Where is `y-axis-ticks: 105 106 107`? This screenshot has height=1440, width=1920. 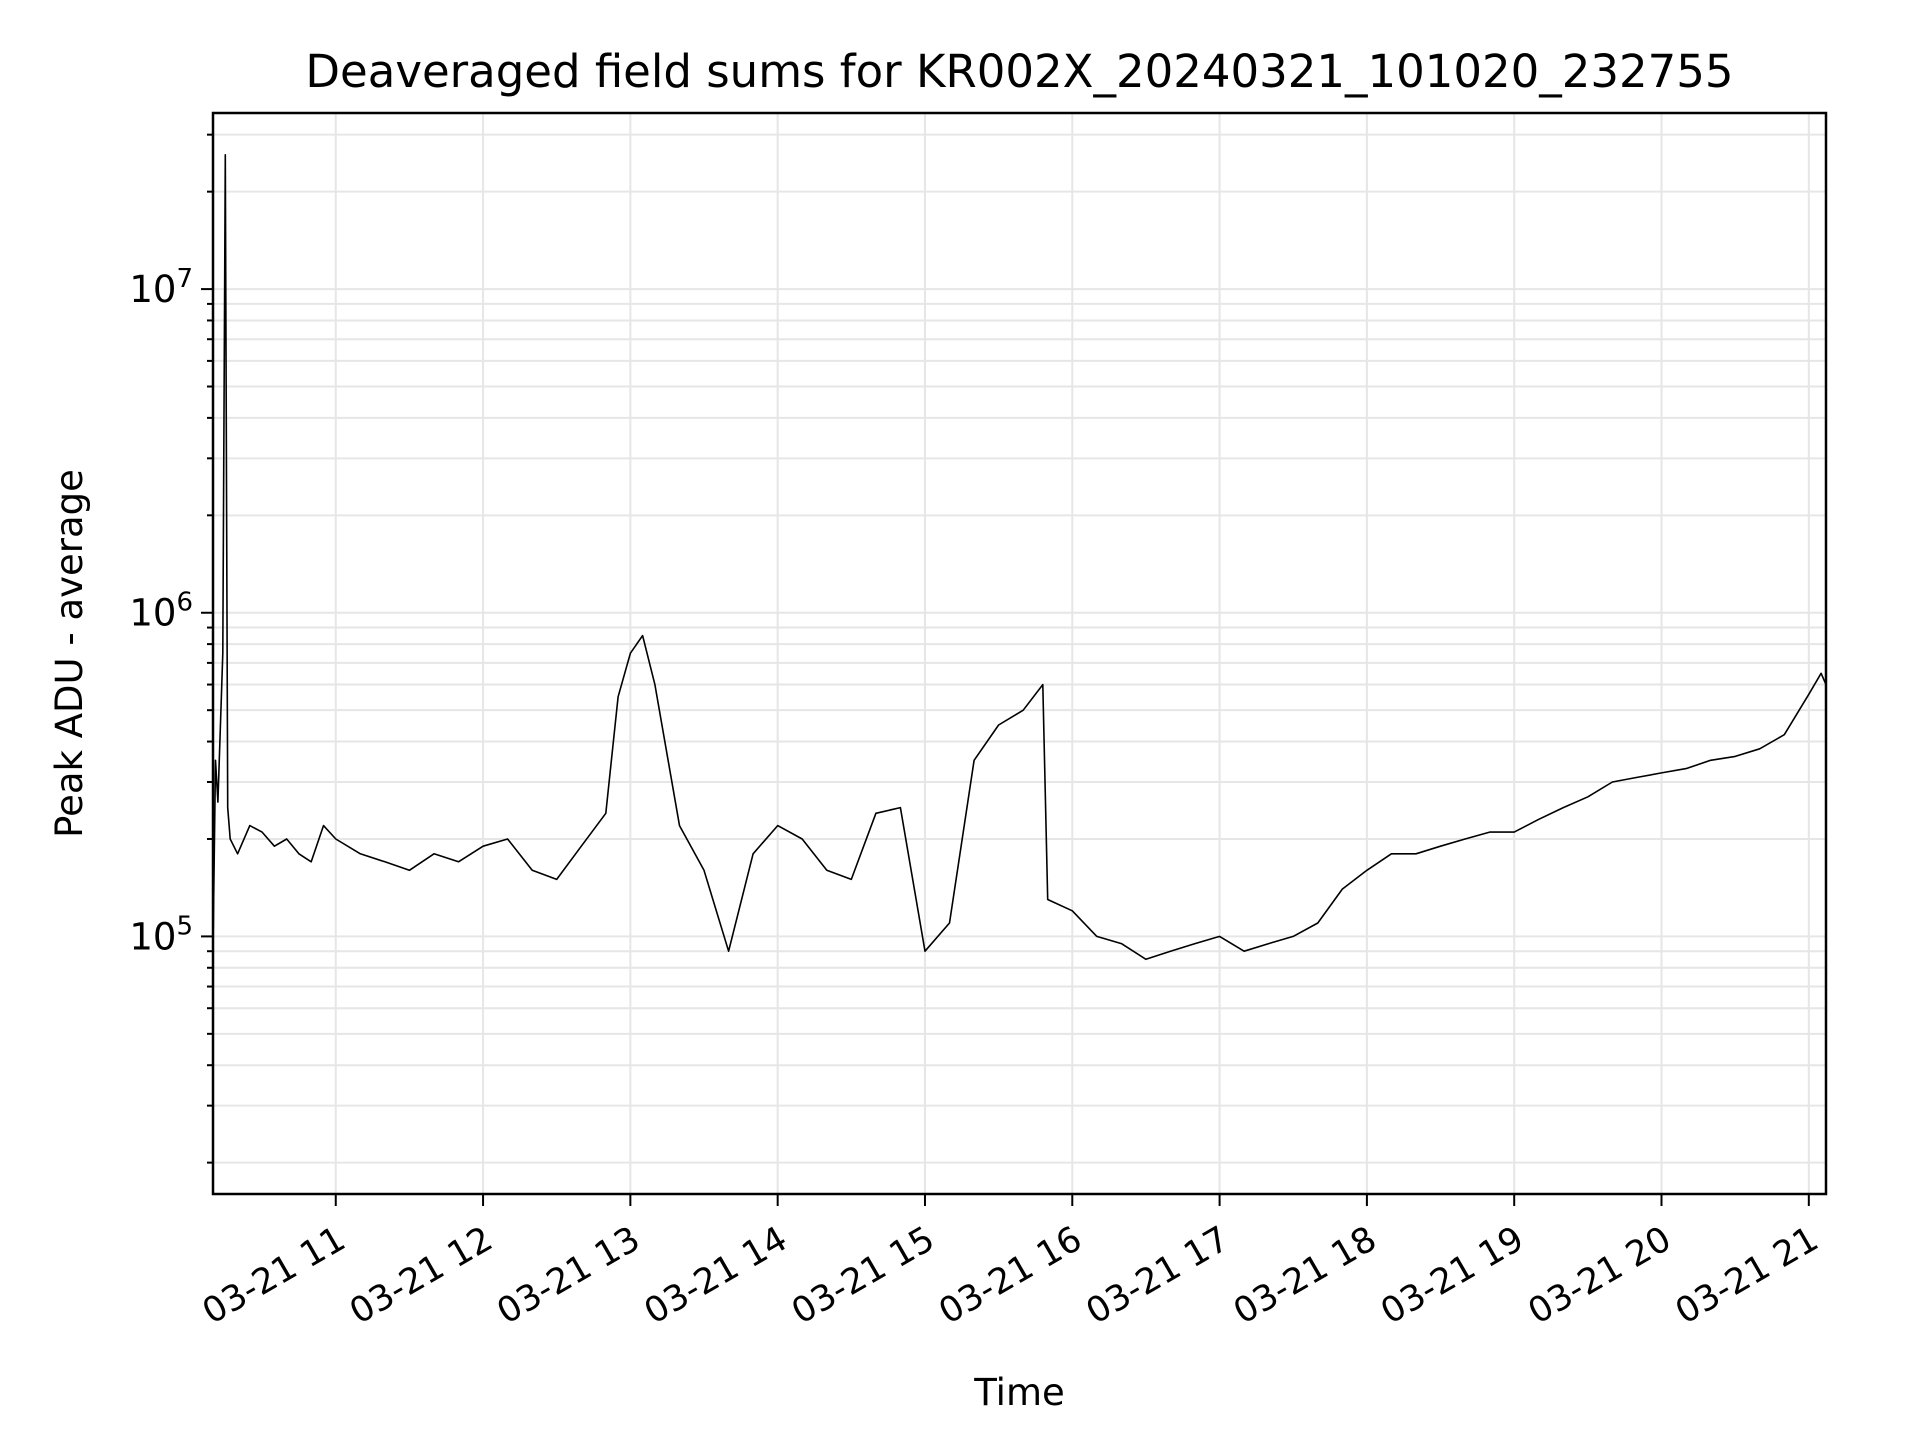 y-axis-ticks: 105 106 107 is located at coordinates (171, 648).